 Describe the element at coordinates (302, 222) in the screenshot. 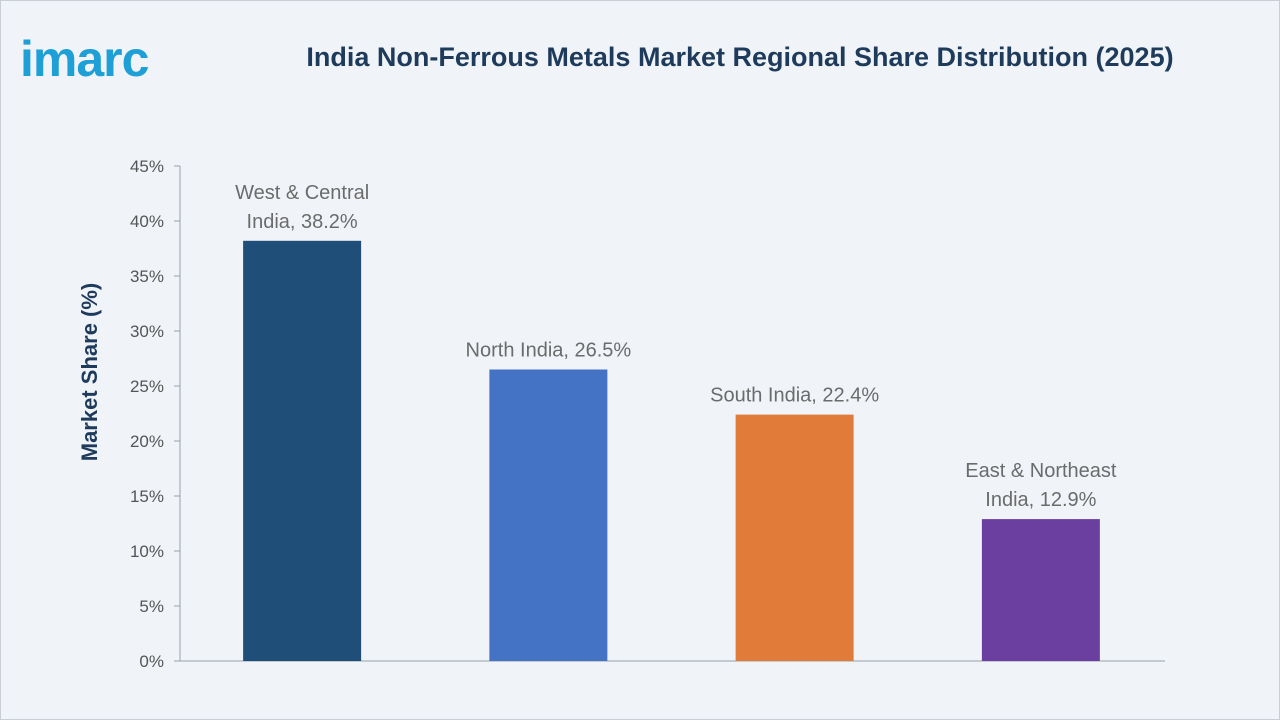

I see `bar-data-label: India, 38.2%` at that location.